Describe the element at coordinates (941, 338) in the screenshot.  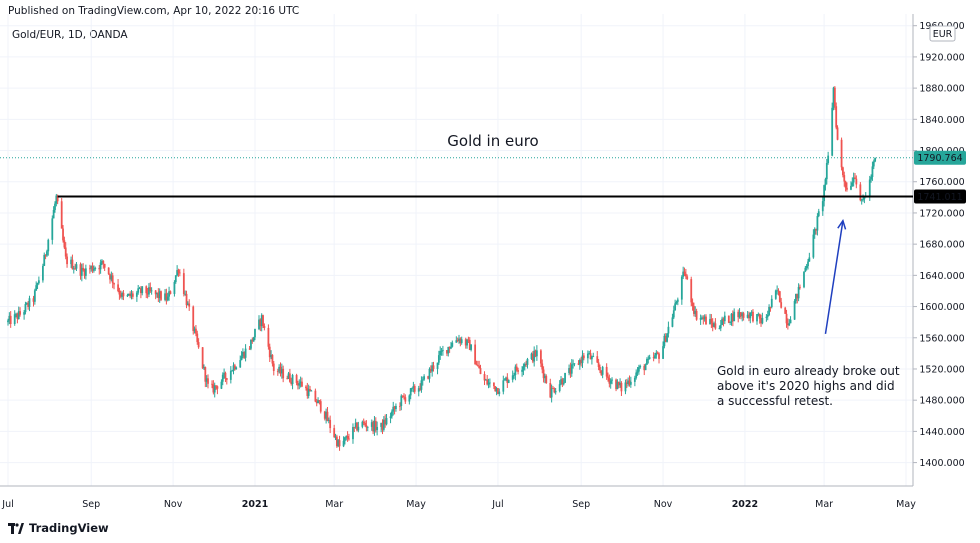
I see `y-tick-label: 1560.000` at that location.